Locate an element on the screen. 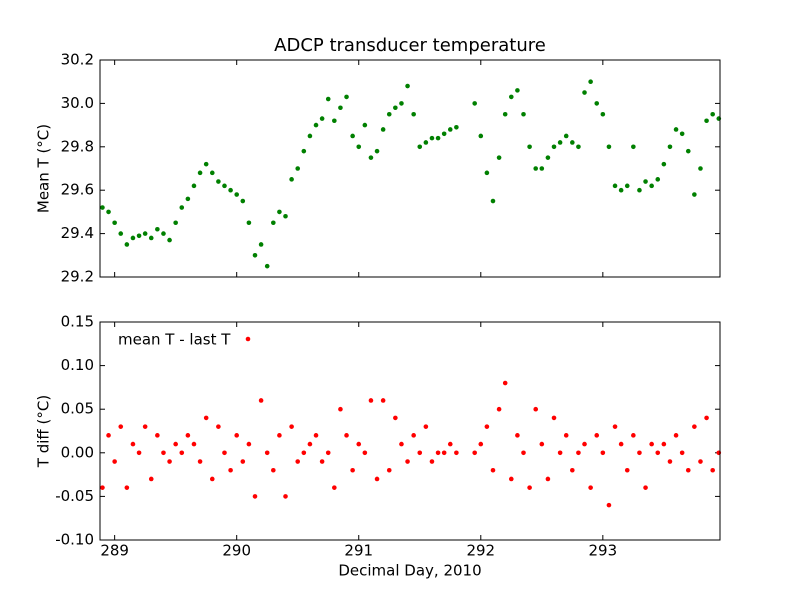  y-axis-label: Mean T (°C) is located at coordinates (44, 168).